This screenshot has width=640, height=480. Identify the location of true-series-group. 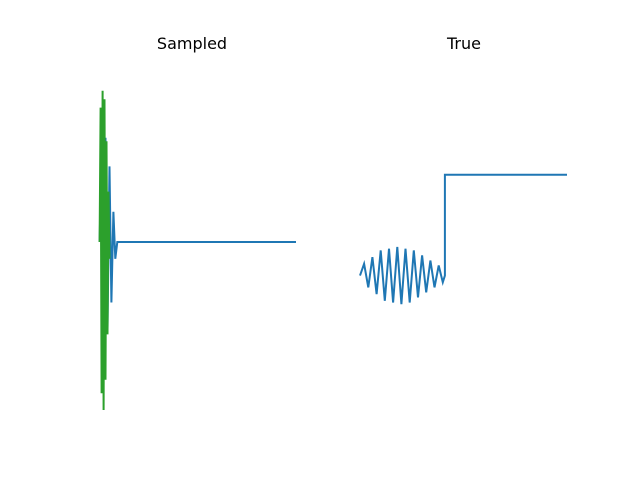
(463, 239).